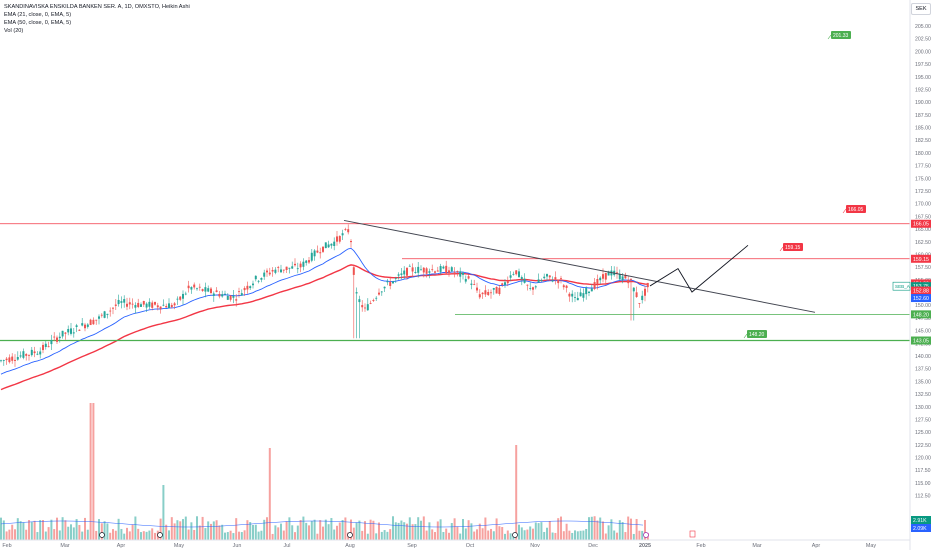  What do you see at coordinates (923, 78) in the screenshot?
I see `price-tick-label: 195.00` at bounding box center [923, 78].